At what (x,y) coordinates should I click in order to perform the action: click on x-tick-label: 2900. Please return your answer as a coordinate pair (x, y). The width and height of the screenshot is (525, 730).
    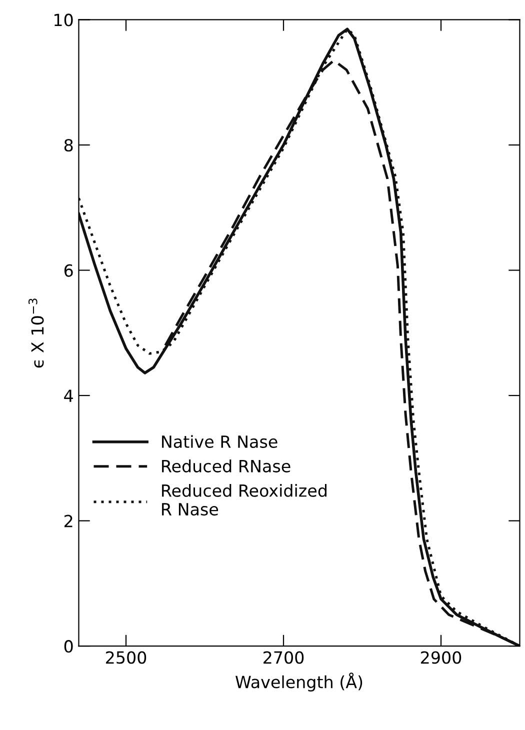
    Looking at the image, I should click on (441, 657).